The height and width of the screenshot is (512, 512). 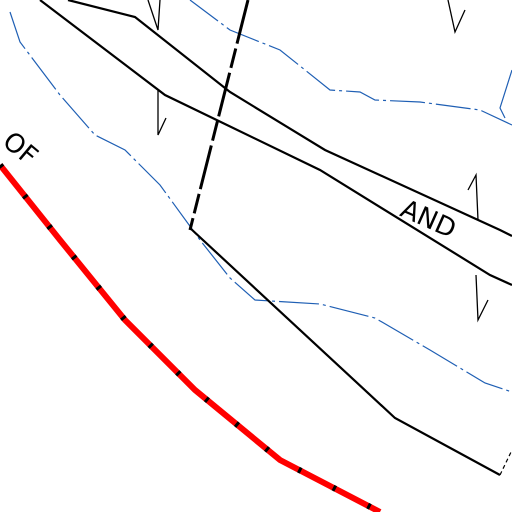 What do you see at coordinates (21, 149) in the screenshot?
I see `map-label: OF` at bounding box center [21, 149].